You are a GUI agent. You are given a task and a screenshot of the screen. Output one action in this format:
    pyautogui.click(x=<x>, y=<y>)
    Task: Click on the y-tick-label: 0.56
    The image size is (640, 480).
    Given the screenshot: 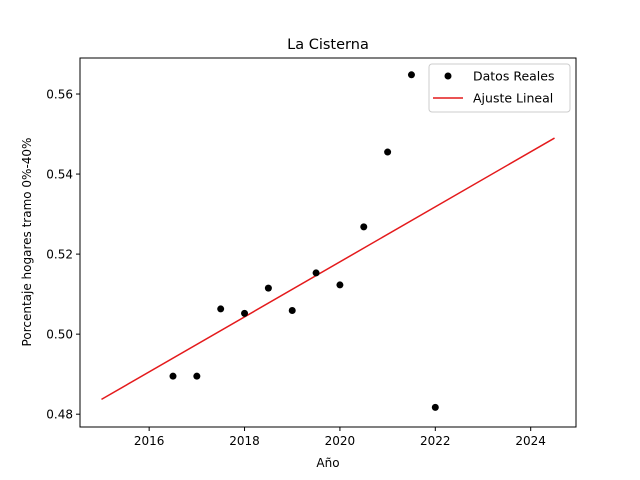 What is the action you would take?
    pyautogui.click(x=59, y=94)
    